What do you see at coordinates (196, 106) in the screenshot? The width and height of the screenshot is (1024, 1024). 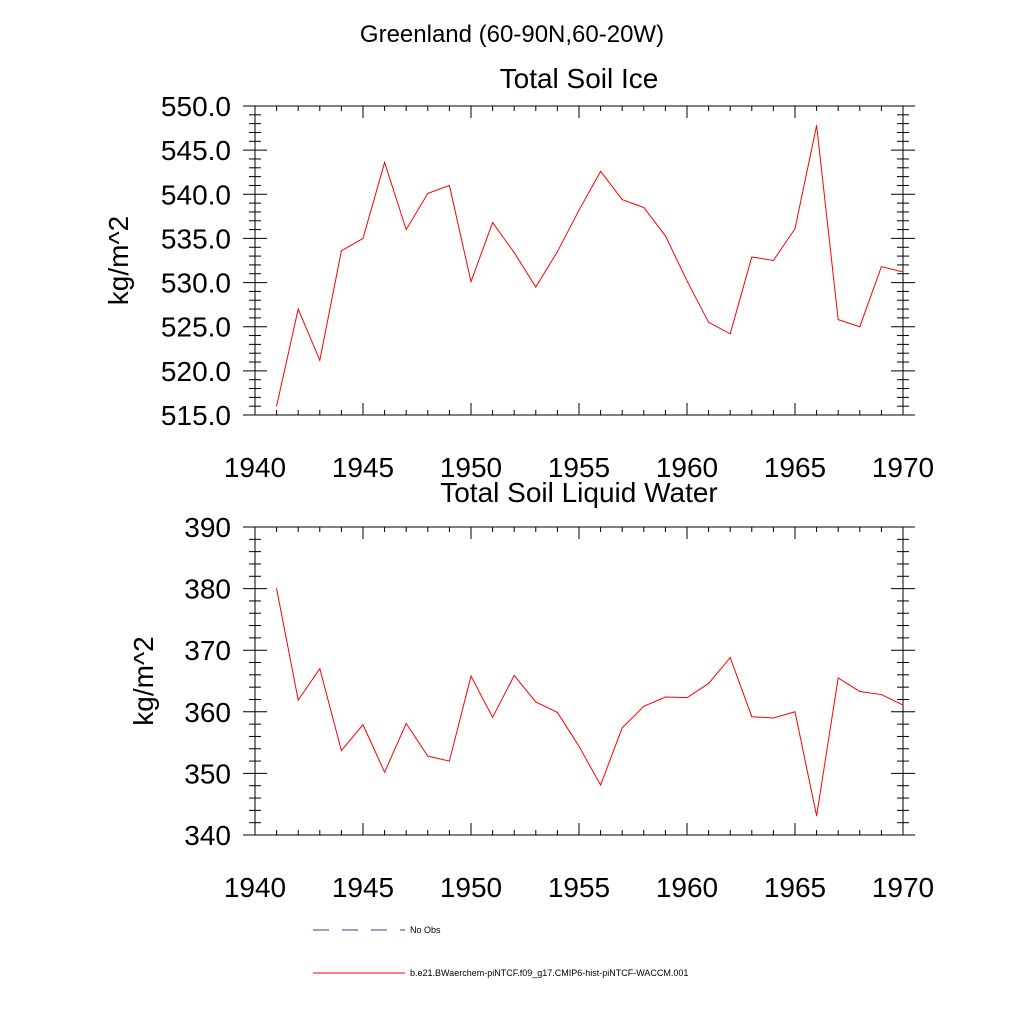 I see `ice-ytick-label: 550.0` at bounding box center [196, 106].